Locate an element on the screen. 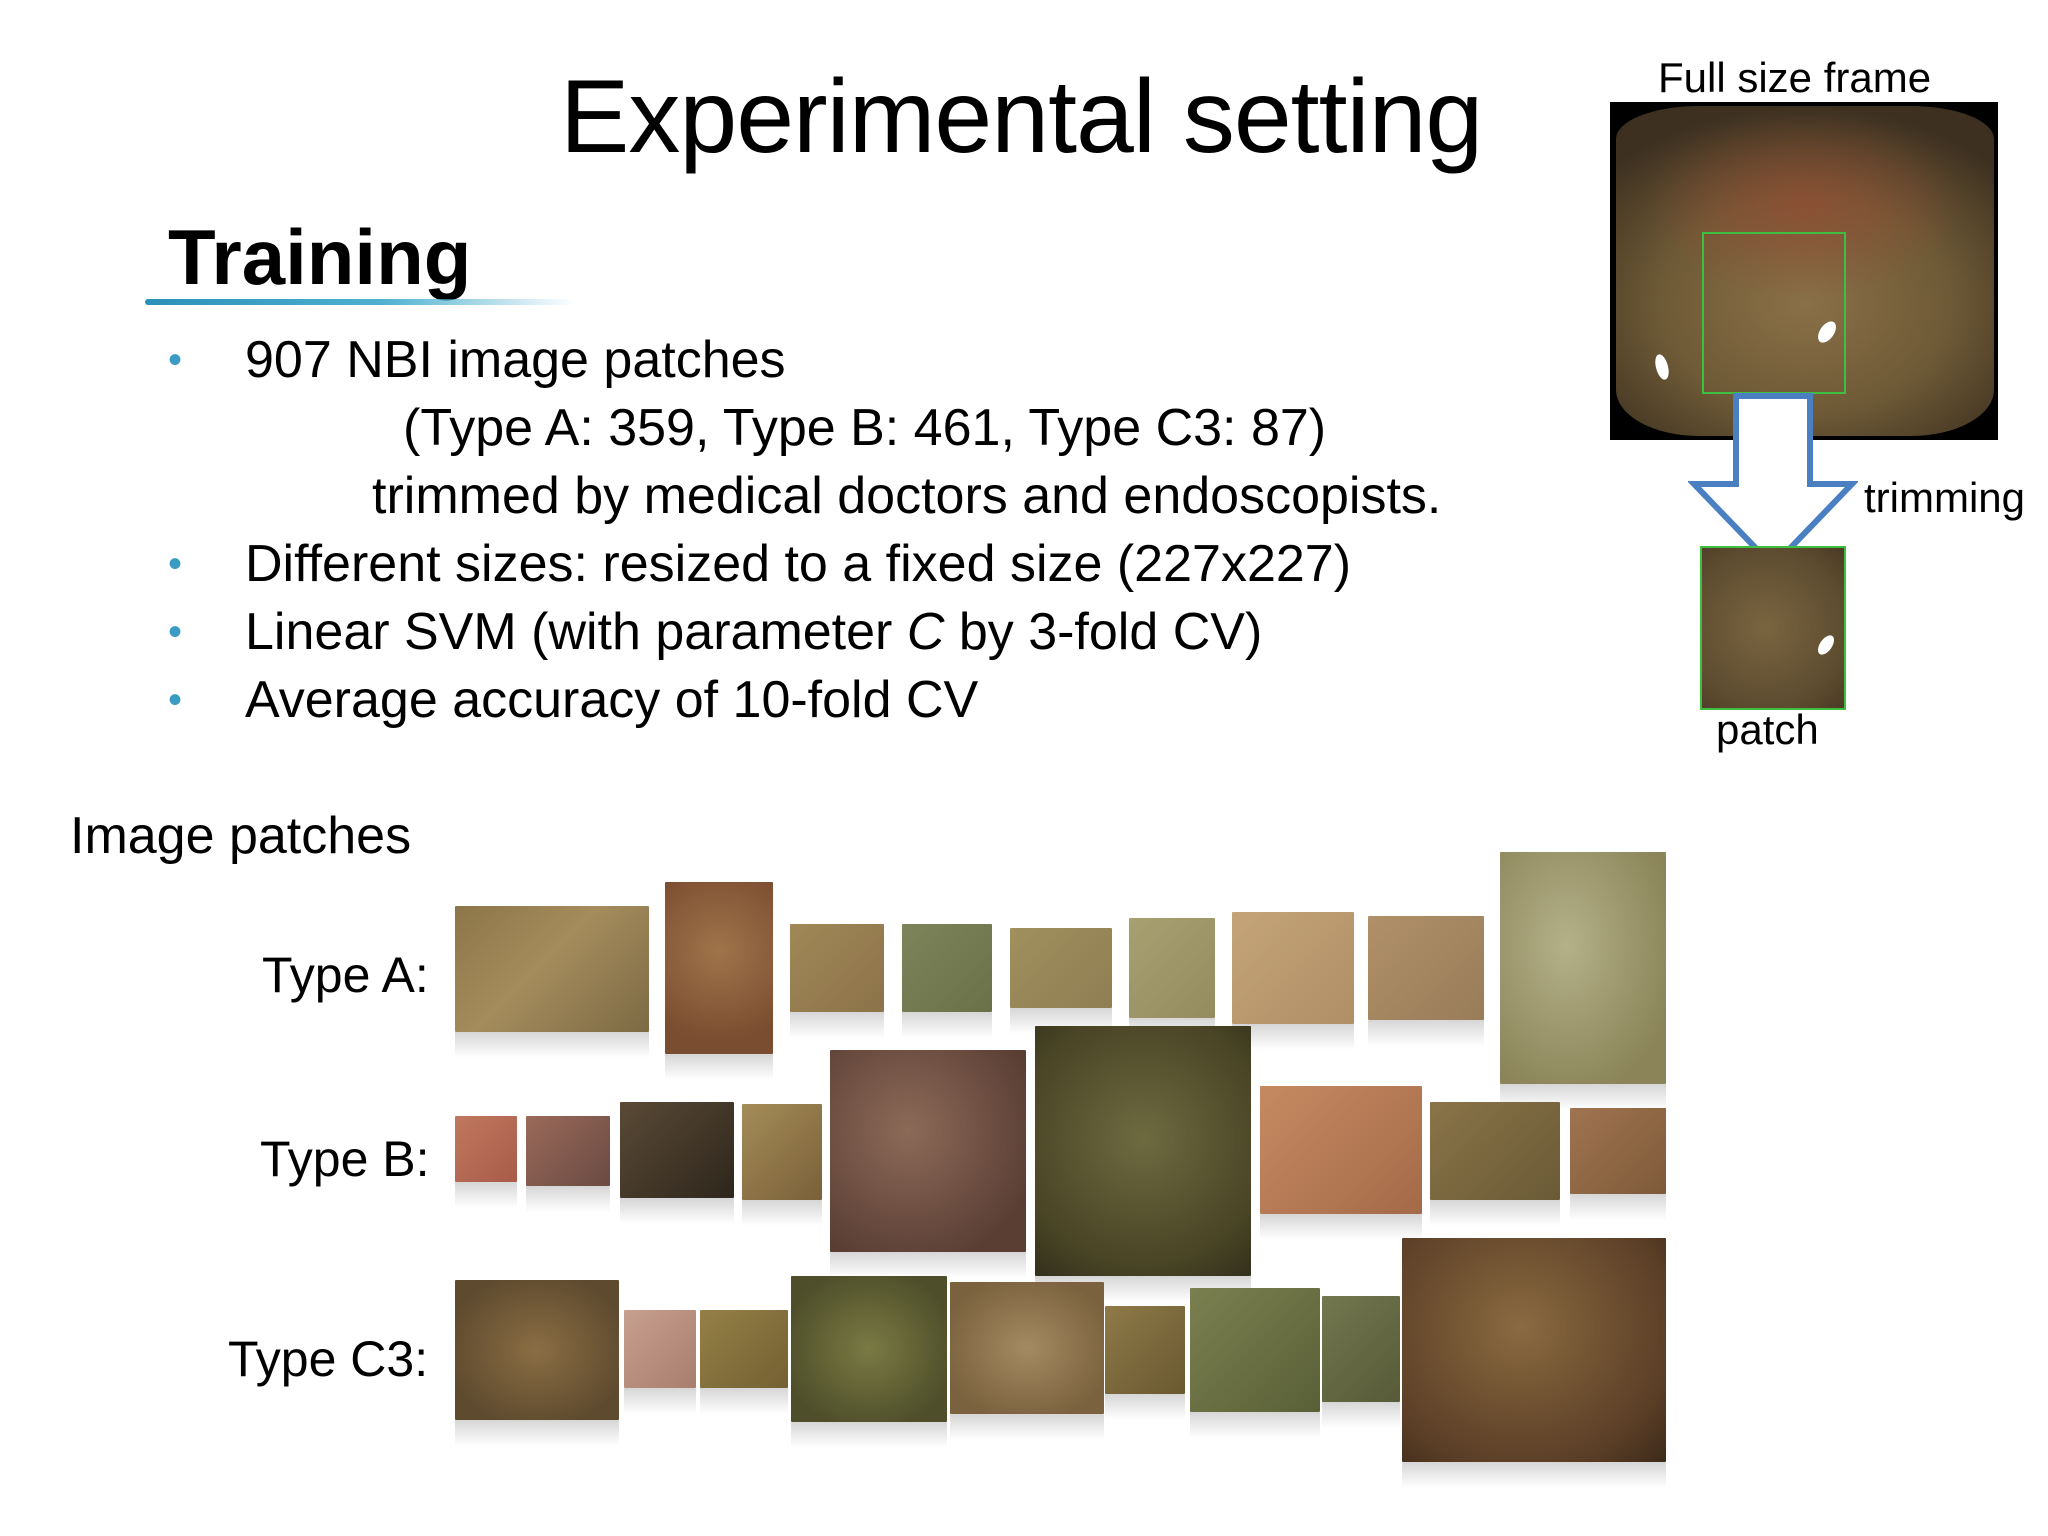 This screenshot has height=1536, width=2048. section-underline is located at coordinates (360, 302).